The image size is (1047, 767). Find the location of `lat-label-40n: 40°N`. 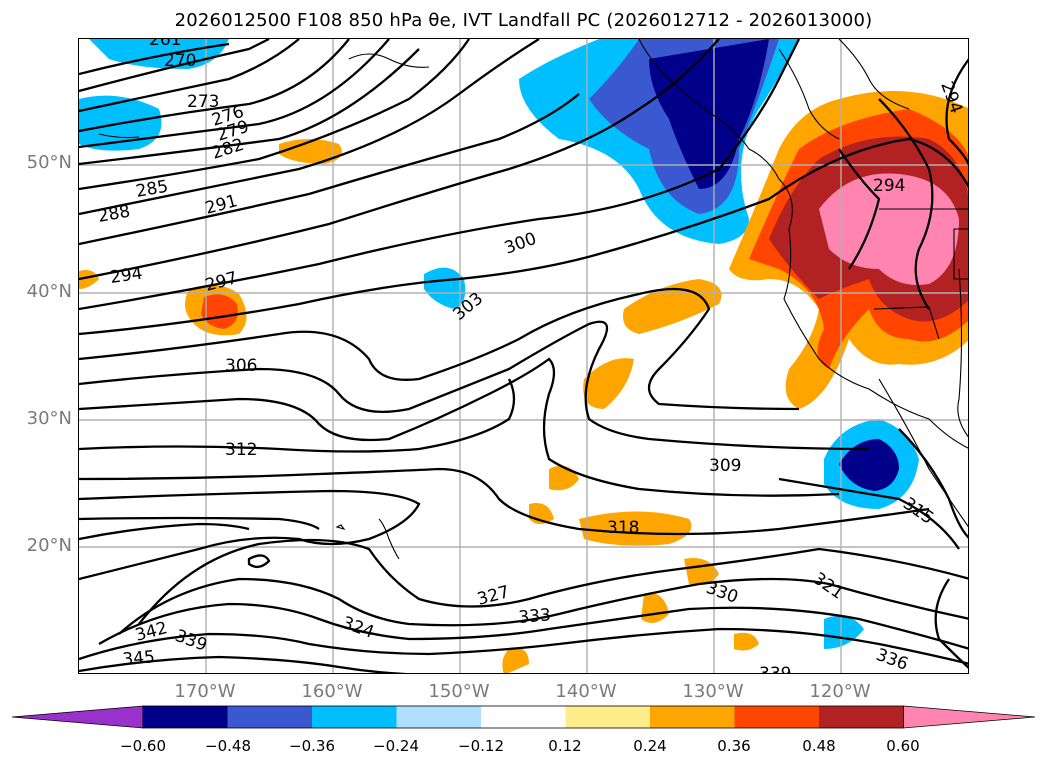

lat-label-40n: 40°N is located at coordinates (49, 291).